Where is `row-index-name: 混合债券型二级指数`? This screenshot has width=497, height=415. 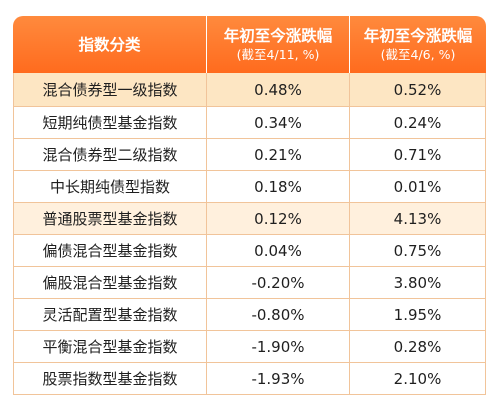 row-index-name: 混合债券型二级指数 is located at coordinates (109, 155).